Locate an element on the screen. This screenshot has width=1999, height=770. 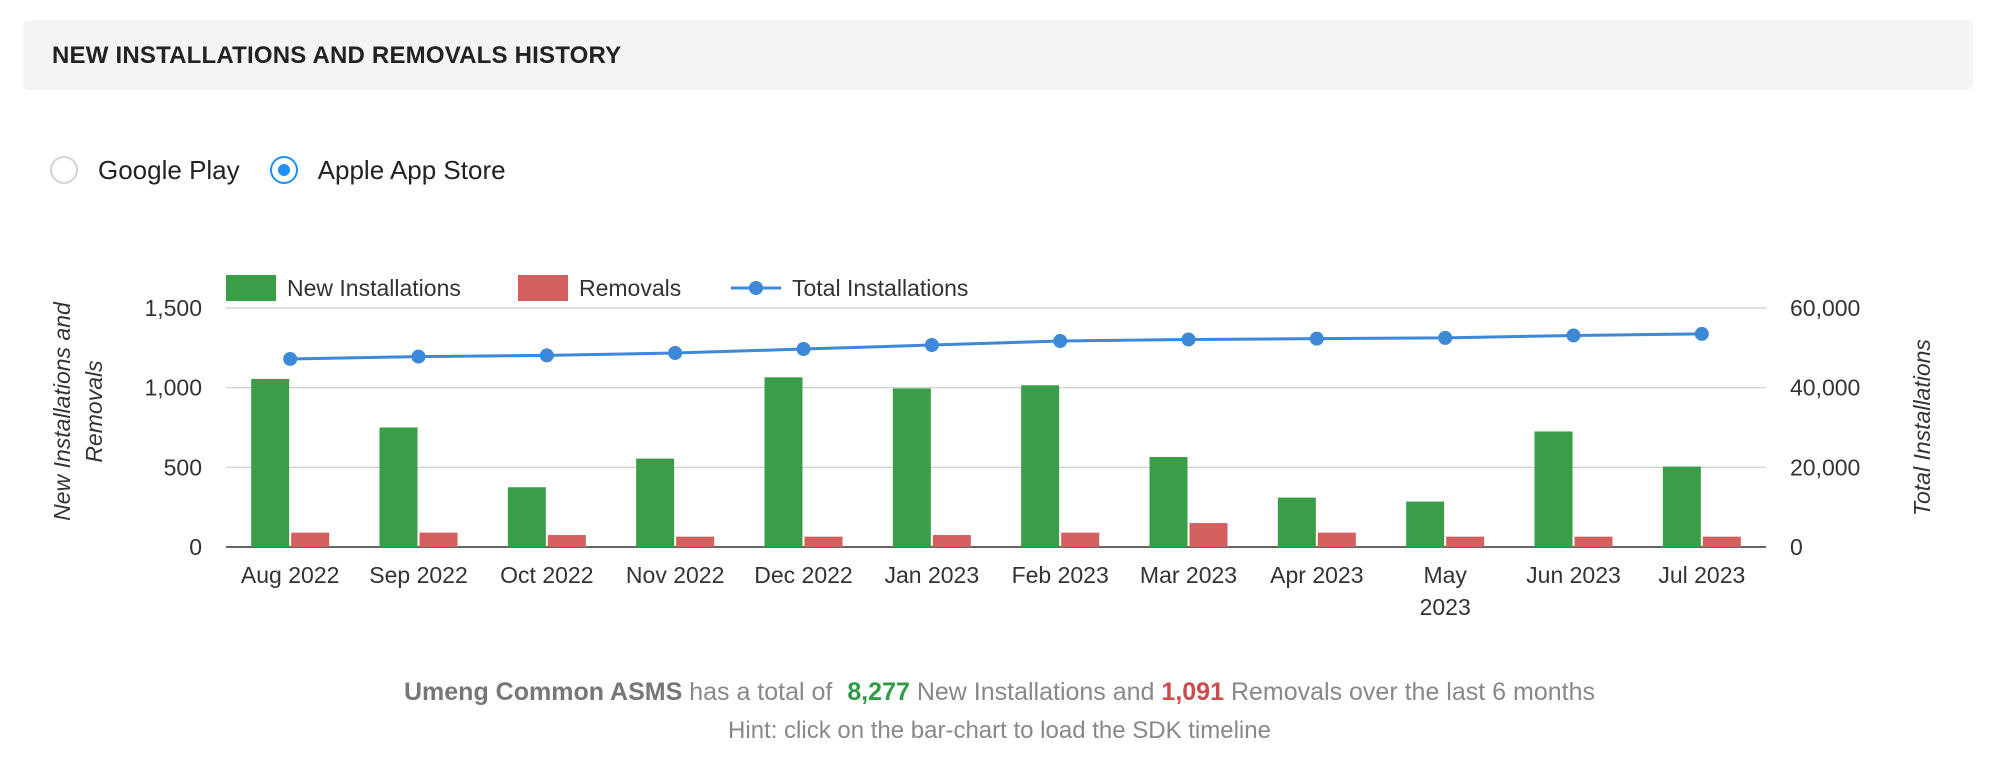
y-tick-label: 1,000 is located at coordinates (173, 388).